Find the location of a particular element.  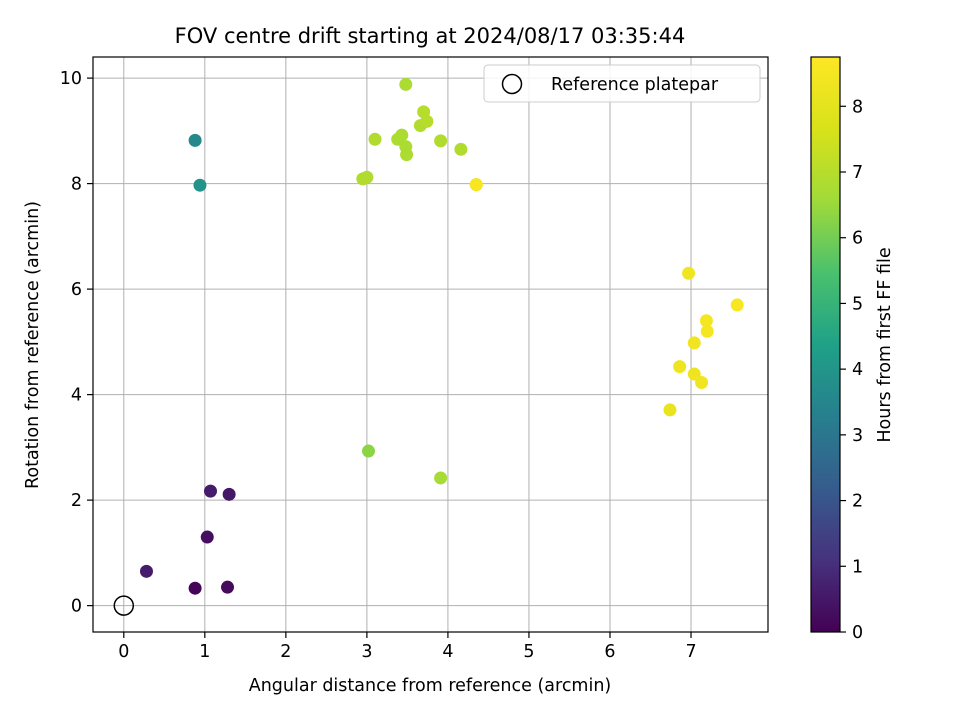

colorbar-tick-label: 0 is located at coordinates (857, 633).